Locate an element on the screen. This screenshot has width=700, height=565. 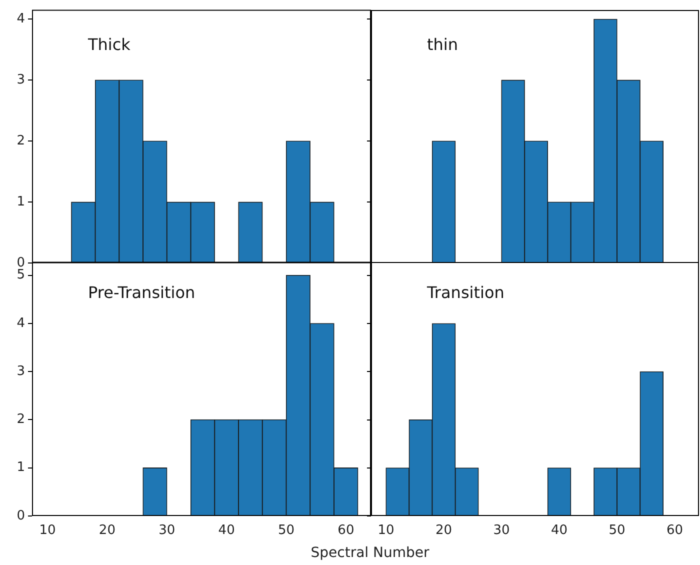
text: Pre-Transition is located at coordinates (142, 292).